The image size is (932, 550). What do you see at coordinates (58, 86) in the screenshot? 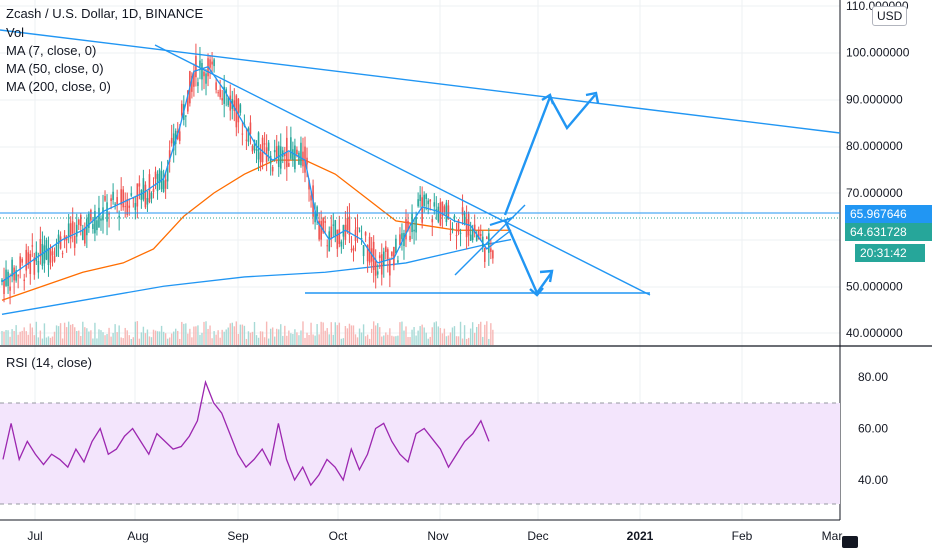
I see `legend-ma200: MA (200, close, 0)` at bounding box center [58, 86].